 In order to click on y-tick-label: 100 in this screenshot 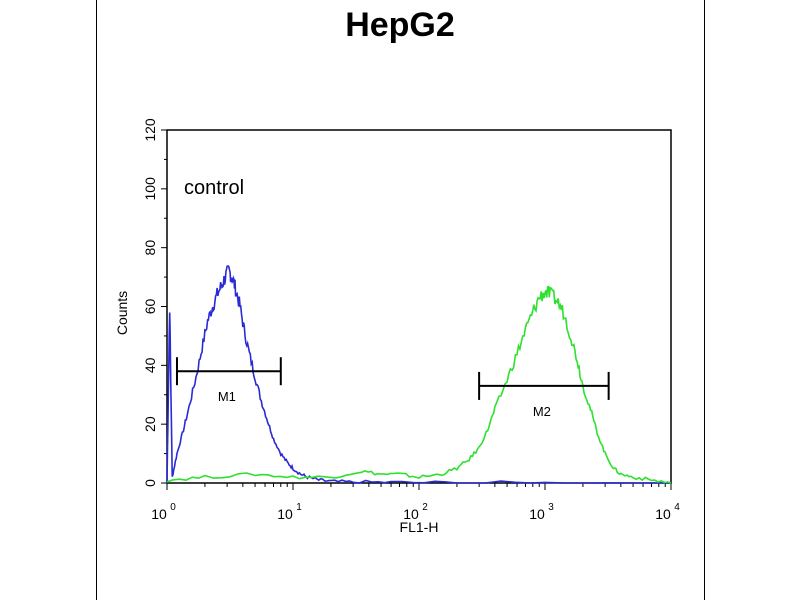, I will do `click(150, 189)`.